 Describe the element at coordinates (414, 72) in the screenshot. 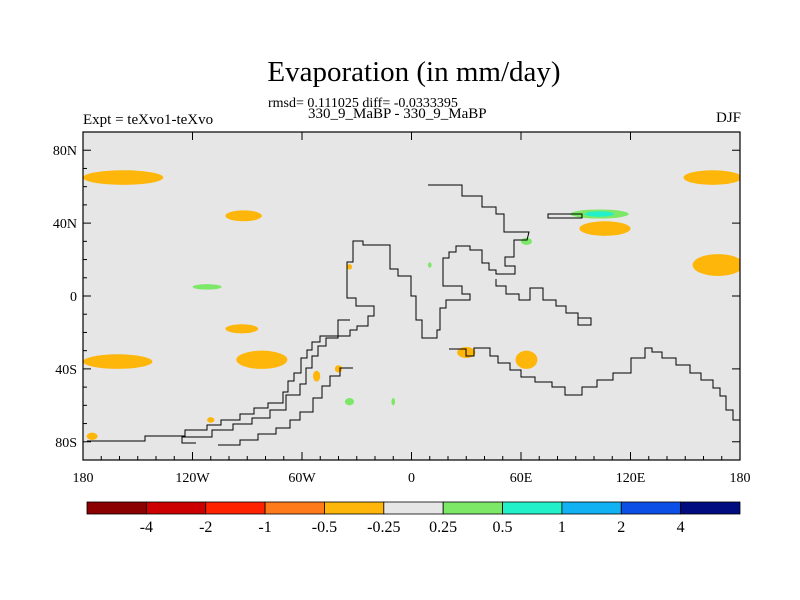

I see `figure-title: Evaporation (in mm/day)` at that location.